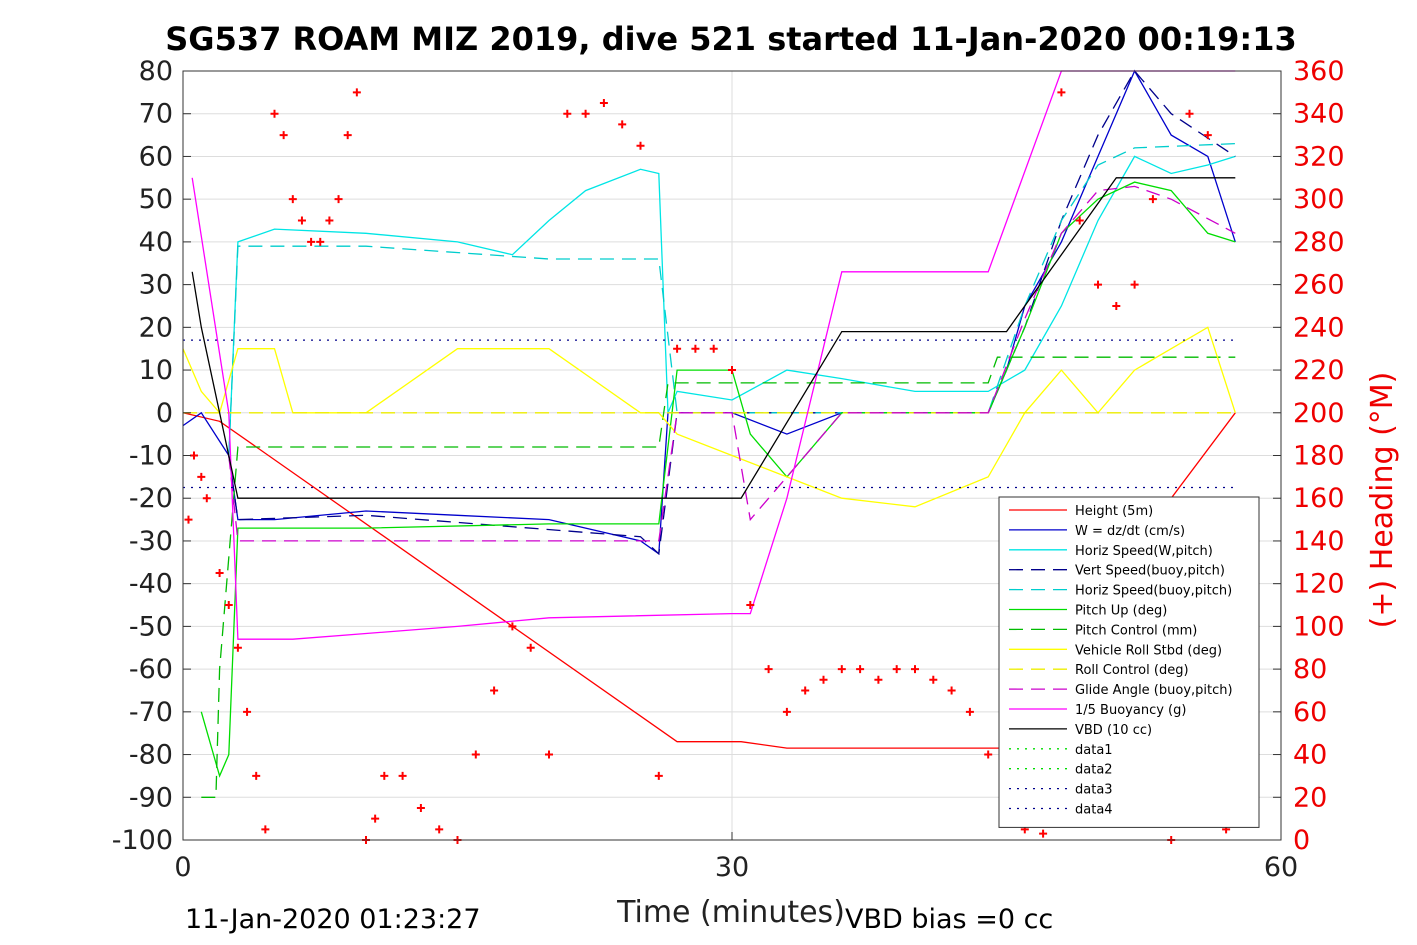  Describe the element at coordinates (1144, 551) in the screenshot. I see `legend-entry: Horiz Speed(W,pitch)` at that location.